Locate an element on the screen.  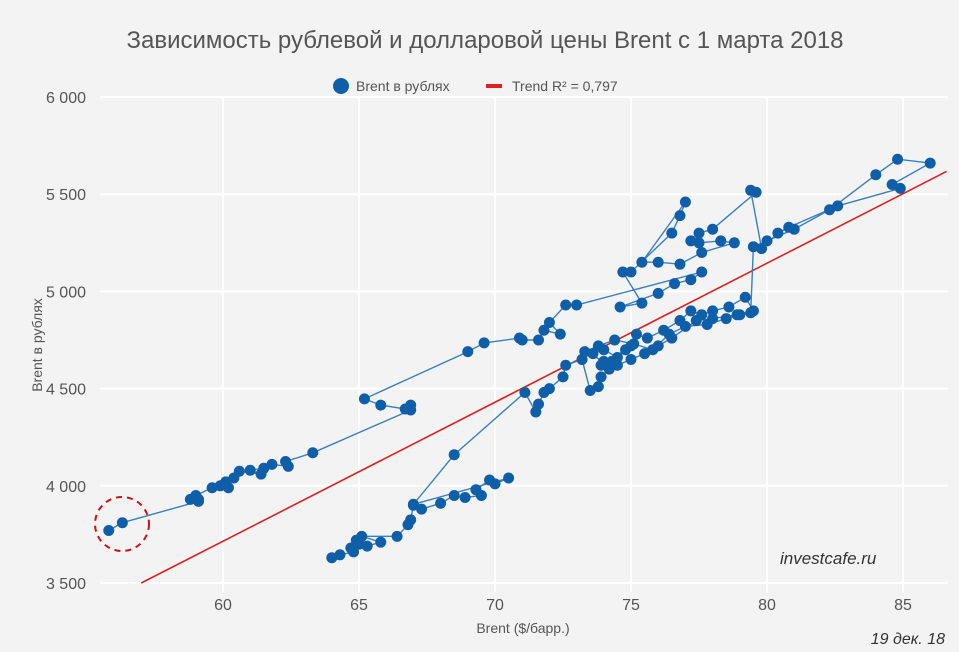
x-tick-label: 60 is located at coordinates (223, 605).